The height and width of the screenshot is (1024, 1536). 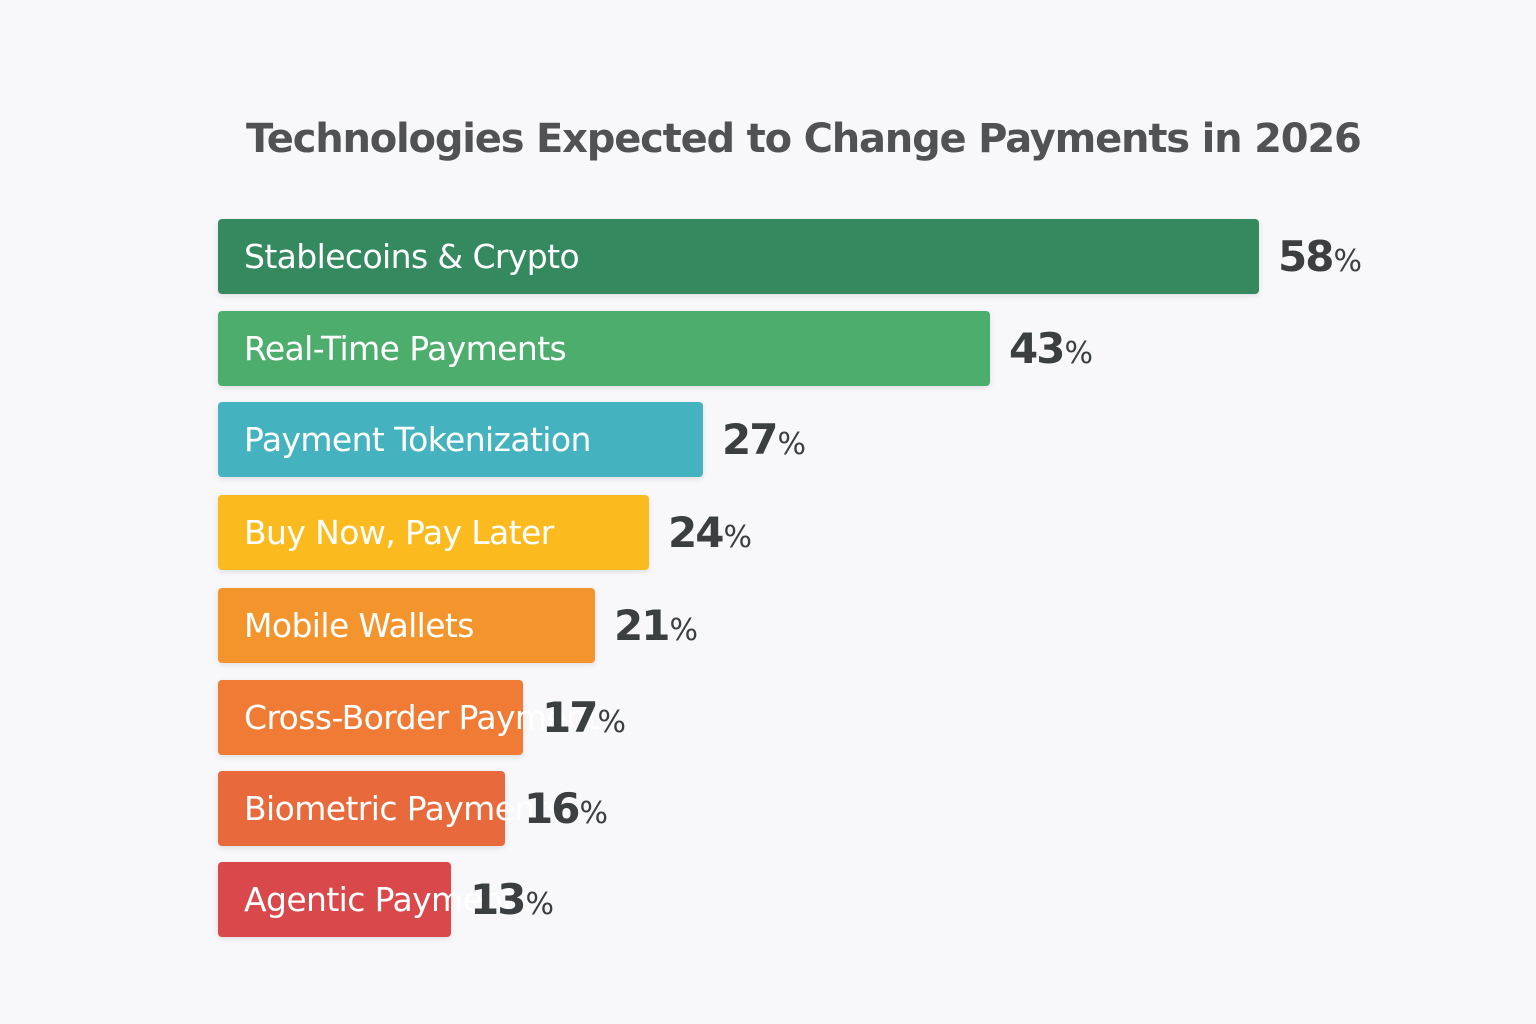 What do you see at coordinates (412, 256) in the screenshot?
I see `bar-label: Stablecoins & Crypto` at bounding box center [412, 256].